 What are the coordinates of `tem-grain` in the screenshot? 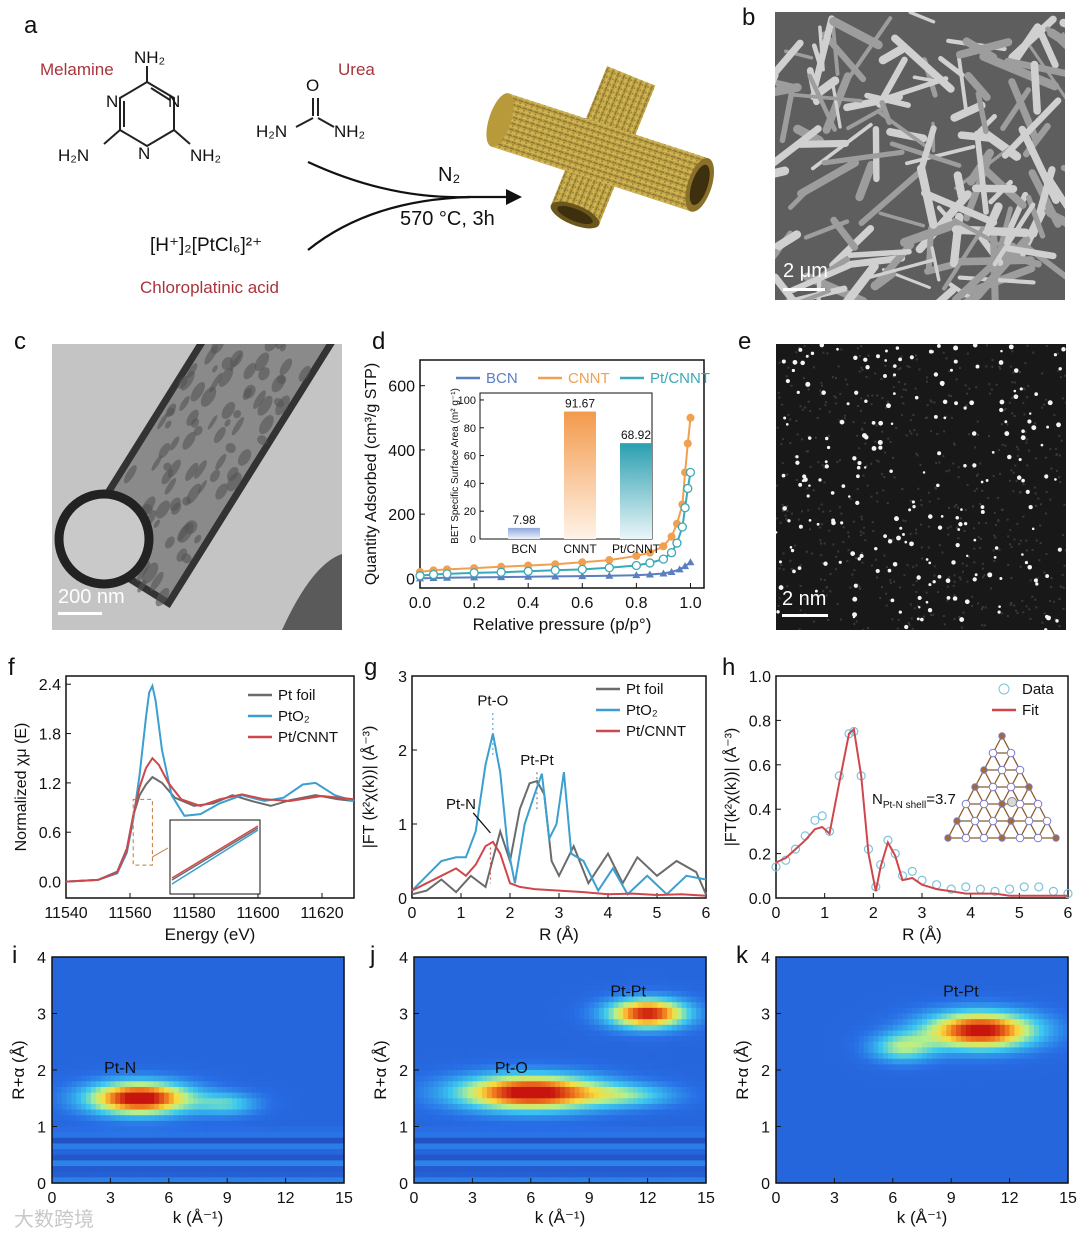 It's located at (157, 523).